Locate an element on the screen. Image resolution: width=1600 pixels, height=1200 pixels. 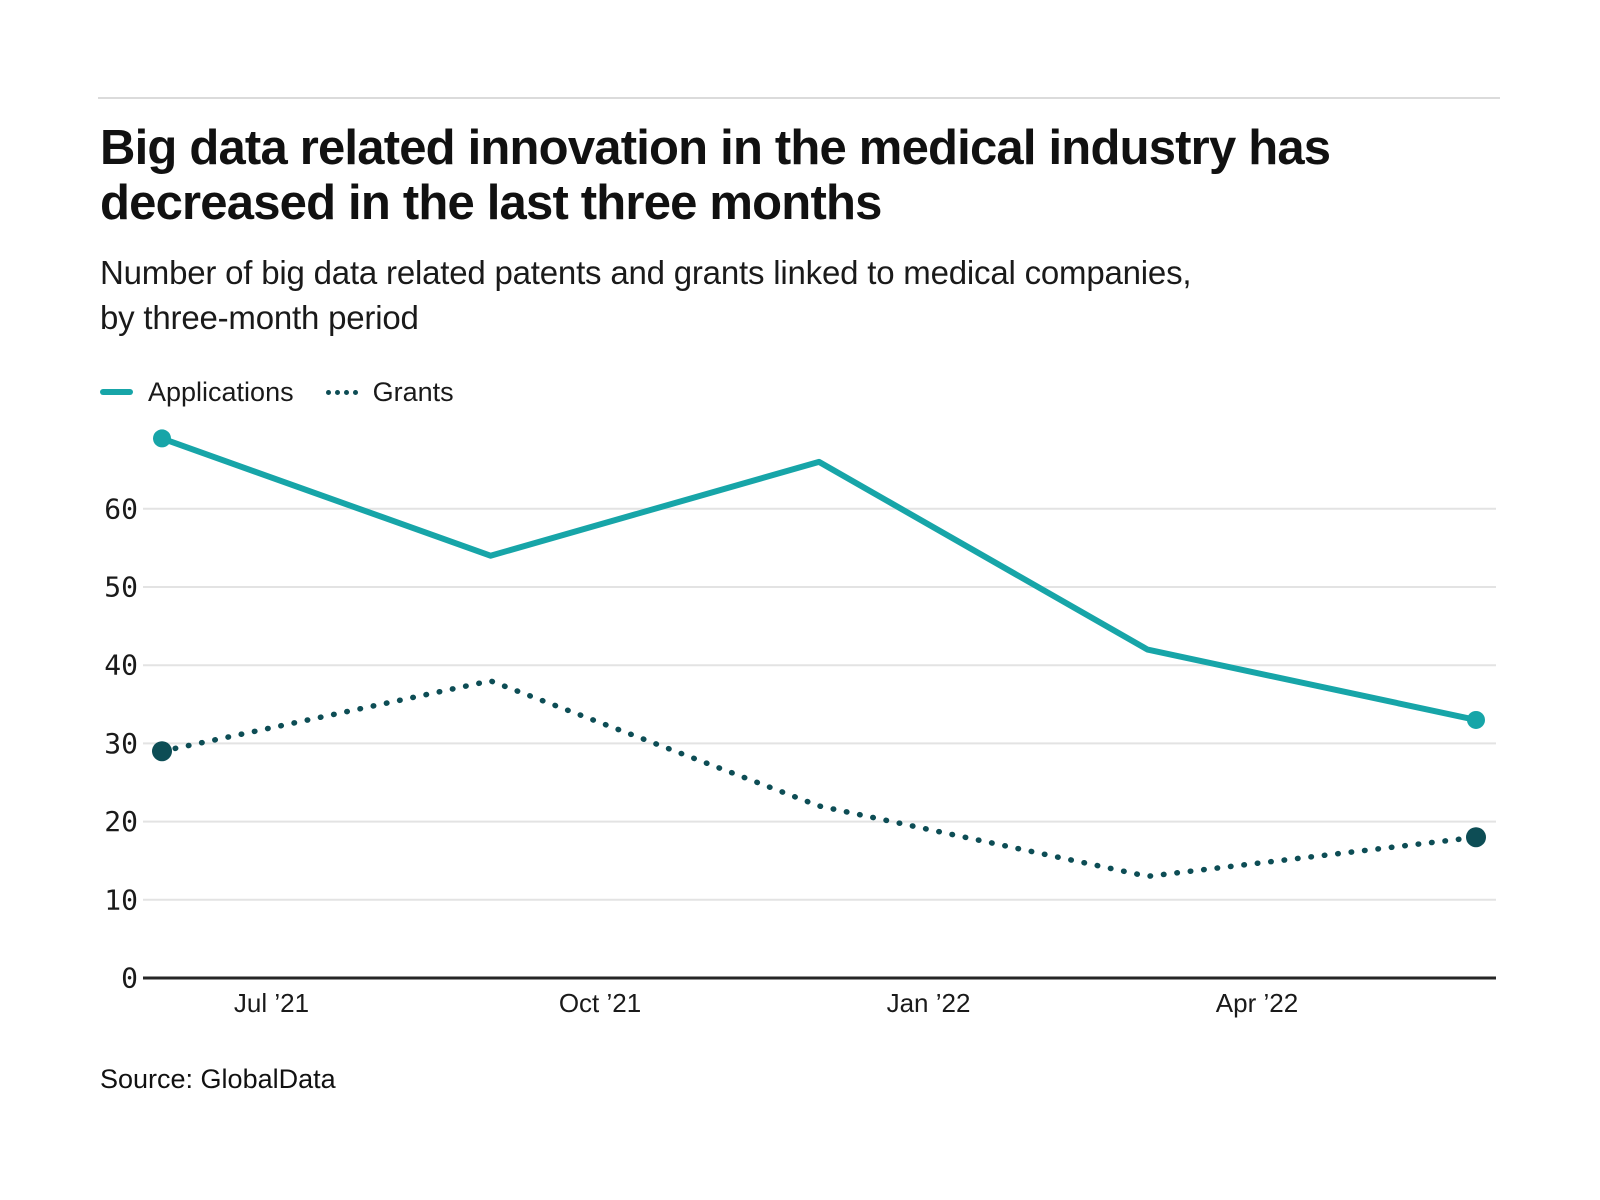
y-tick-label-50: 50 is located at coordinates (121, 587).